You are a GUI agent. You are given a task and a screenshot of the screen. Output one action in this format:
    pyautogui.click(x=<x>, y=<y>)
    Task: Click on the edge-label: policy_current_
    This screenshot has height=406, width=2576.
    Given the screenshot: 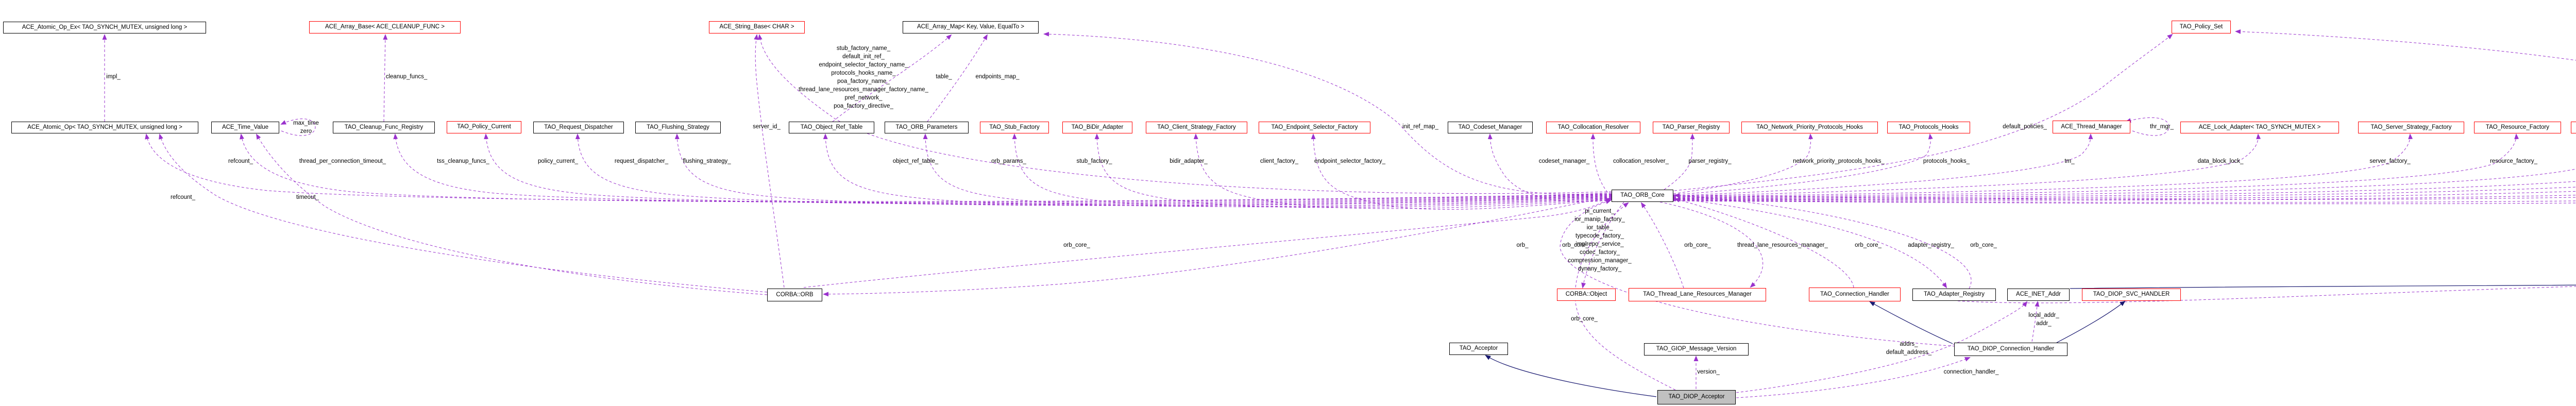 What is the action you would take?
    pyautogui.click(x=558, y=161)
    